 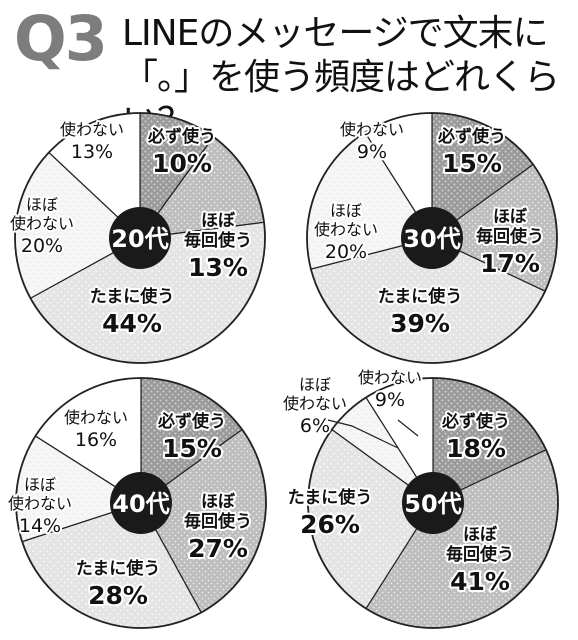 I want to click on slice-value: 6%, so click(x=315, y=426).